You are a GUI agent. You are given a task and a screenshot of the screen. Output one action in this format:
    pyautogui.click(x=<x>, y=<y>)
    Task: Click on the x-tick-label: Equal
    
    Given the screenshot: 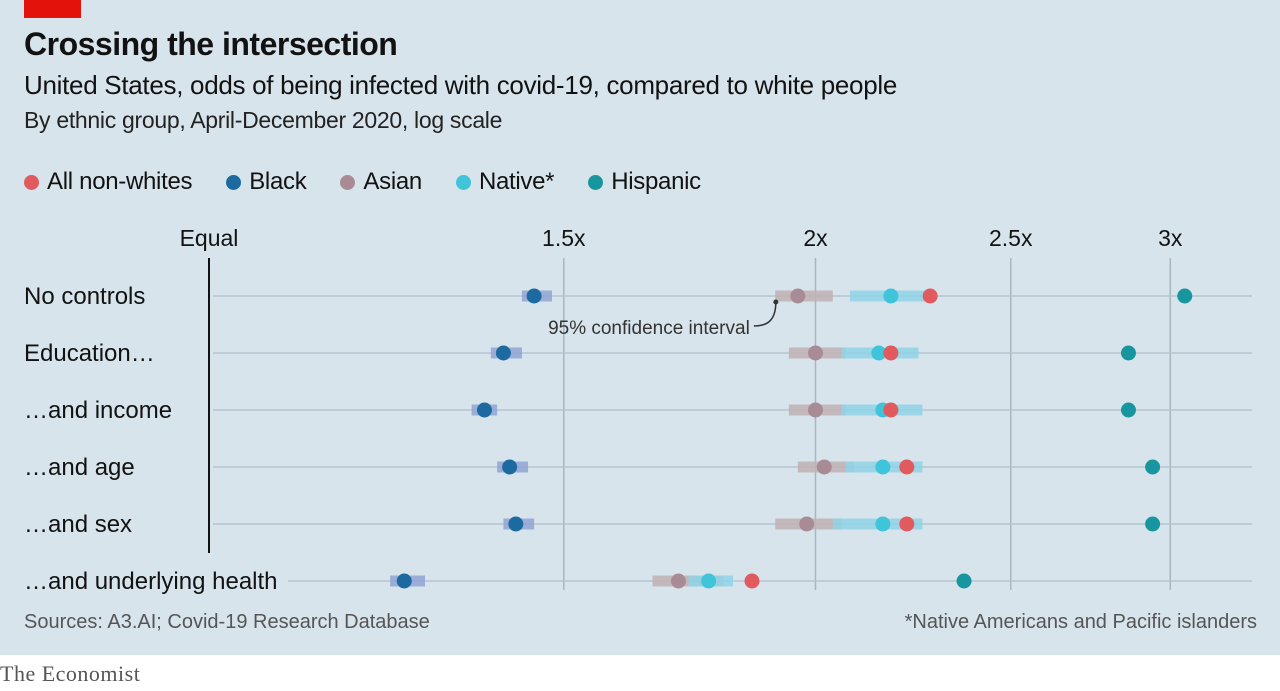 What is the action you would take?
    pyautogui.click(x=209, y=238)
    